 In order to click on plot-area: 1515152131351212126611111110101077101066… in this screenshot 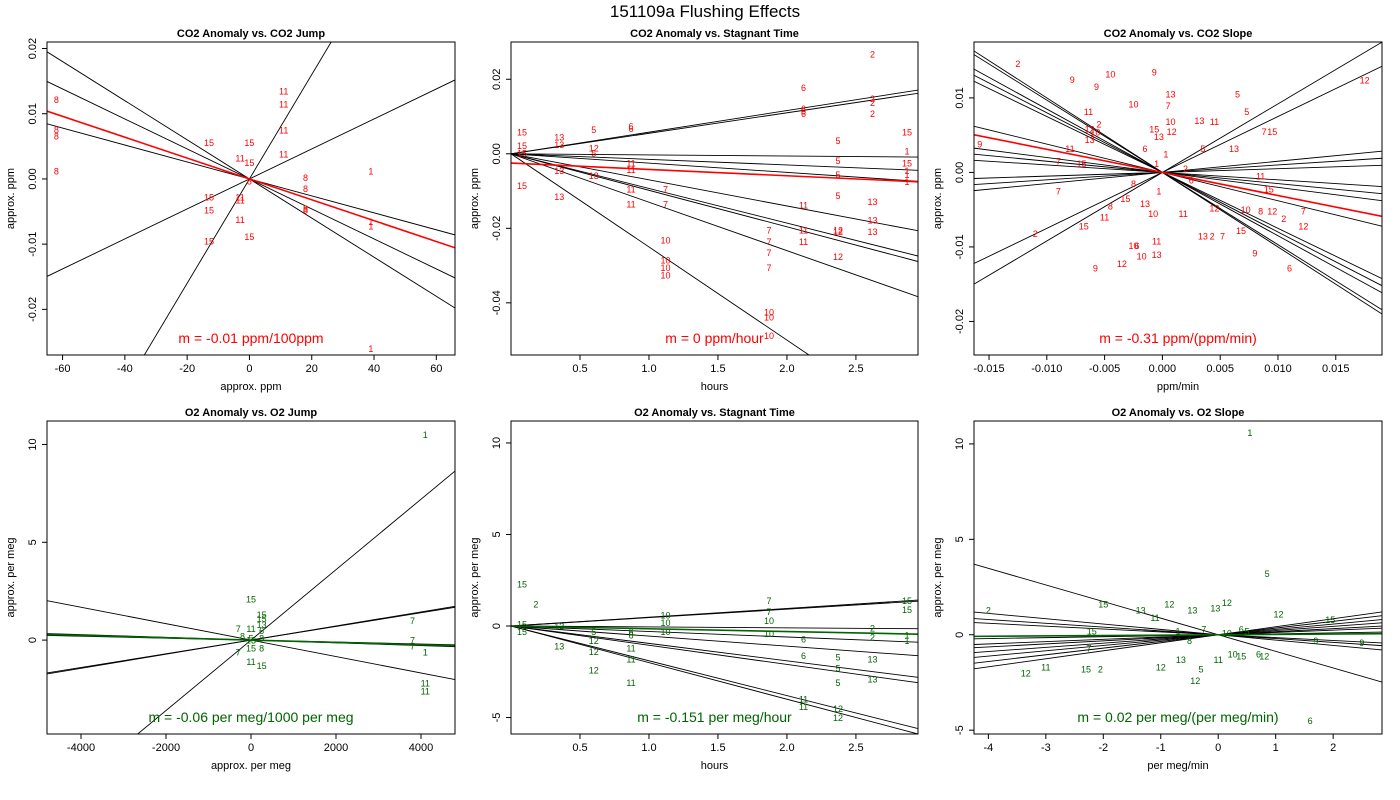, I will do `click(714, 656)`.